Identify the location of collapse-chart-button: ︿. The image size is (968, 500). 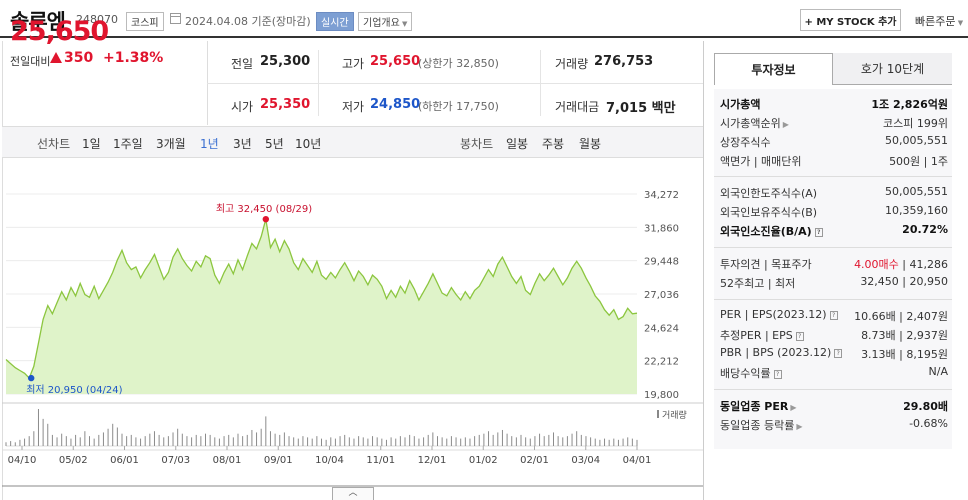
(353, 493).